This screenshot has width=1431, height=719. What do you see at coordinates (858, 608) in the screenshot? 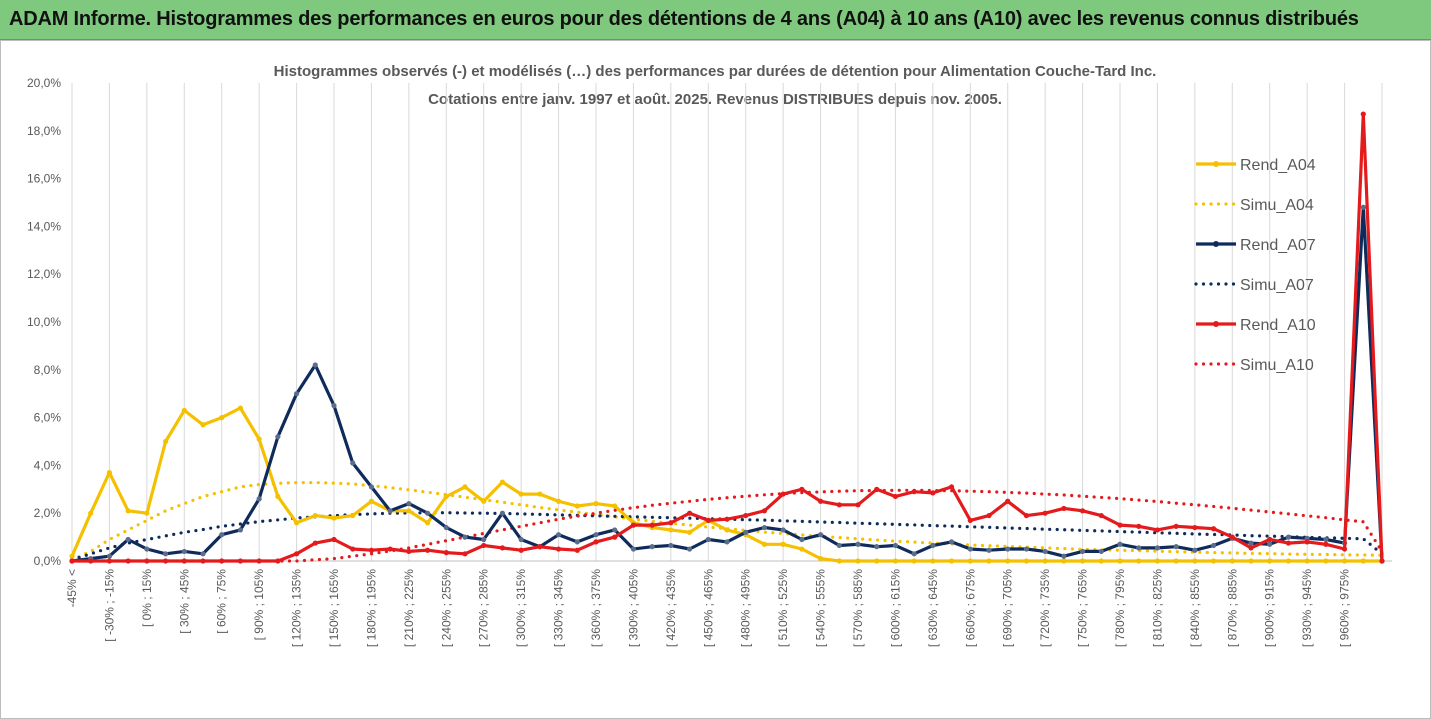
I see `x-tick-label: [ 570% ; 585%` at bounding box center [858, 608].